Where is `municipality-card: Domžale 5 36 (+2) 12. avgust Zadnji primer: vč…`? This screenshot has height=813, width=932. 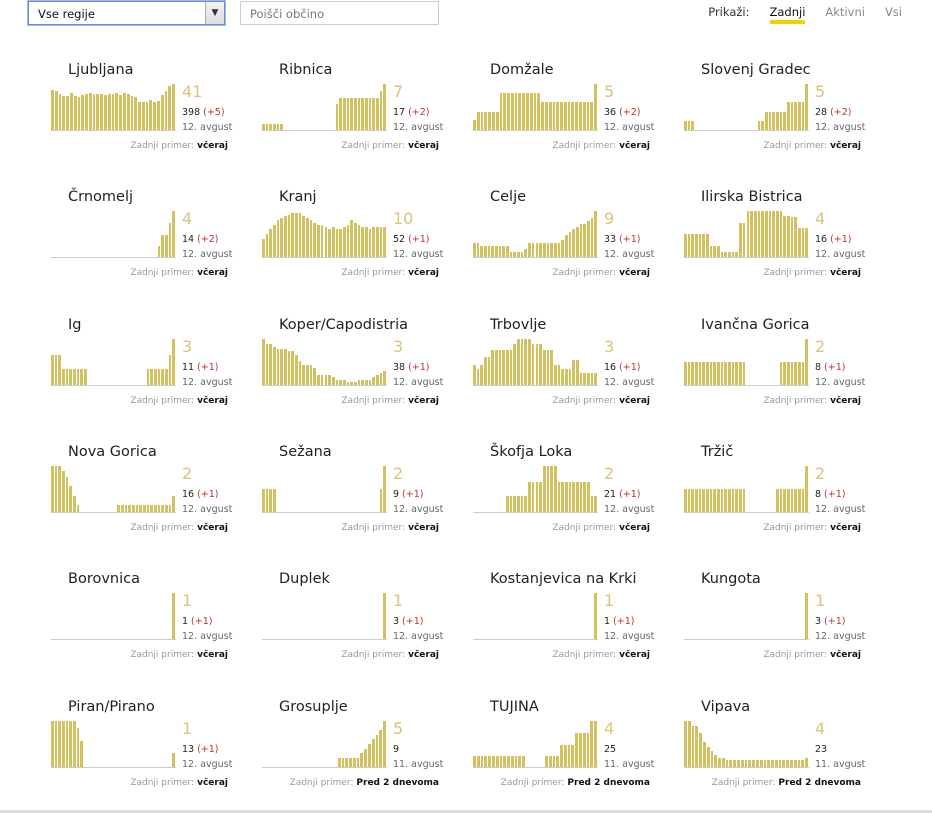 municipality-card: Domžale 5 36 (+2) 12. avgust Zadnji primer: vč… is located at coordinates (568, 117).